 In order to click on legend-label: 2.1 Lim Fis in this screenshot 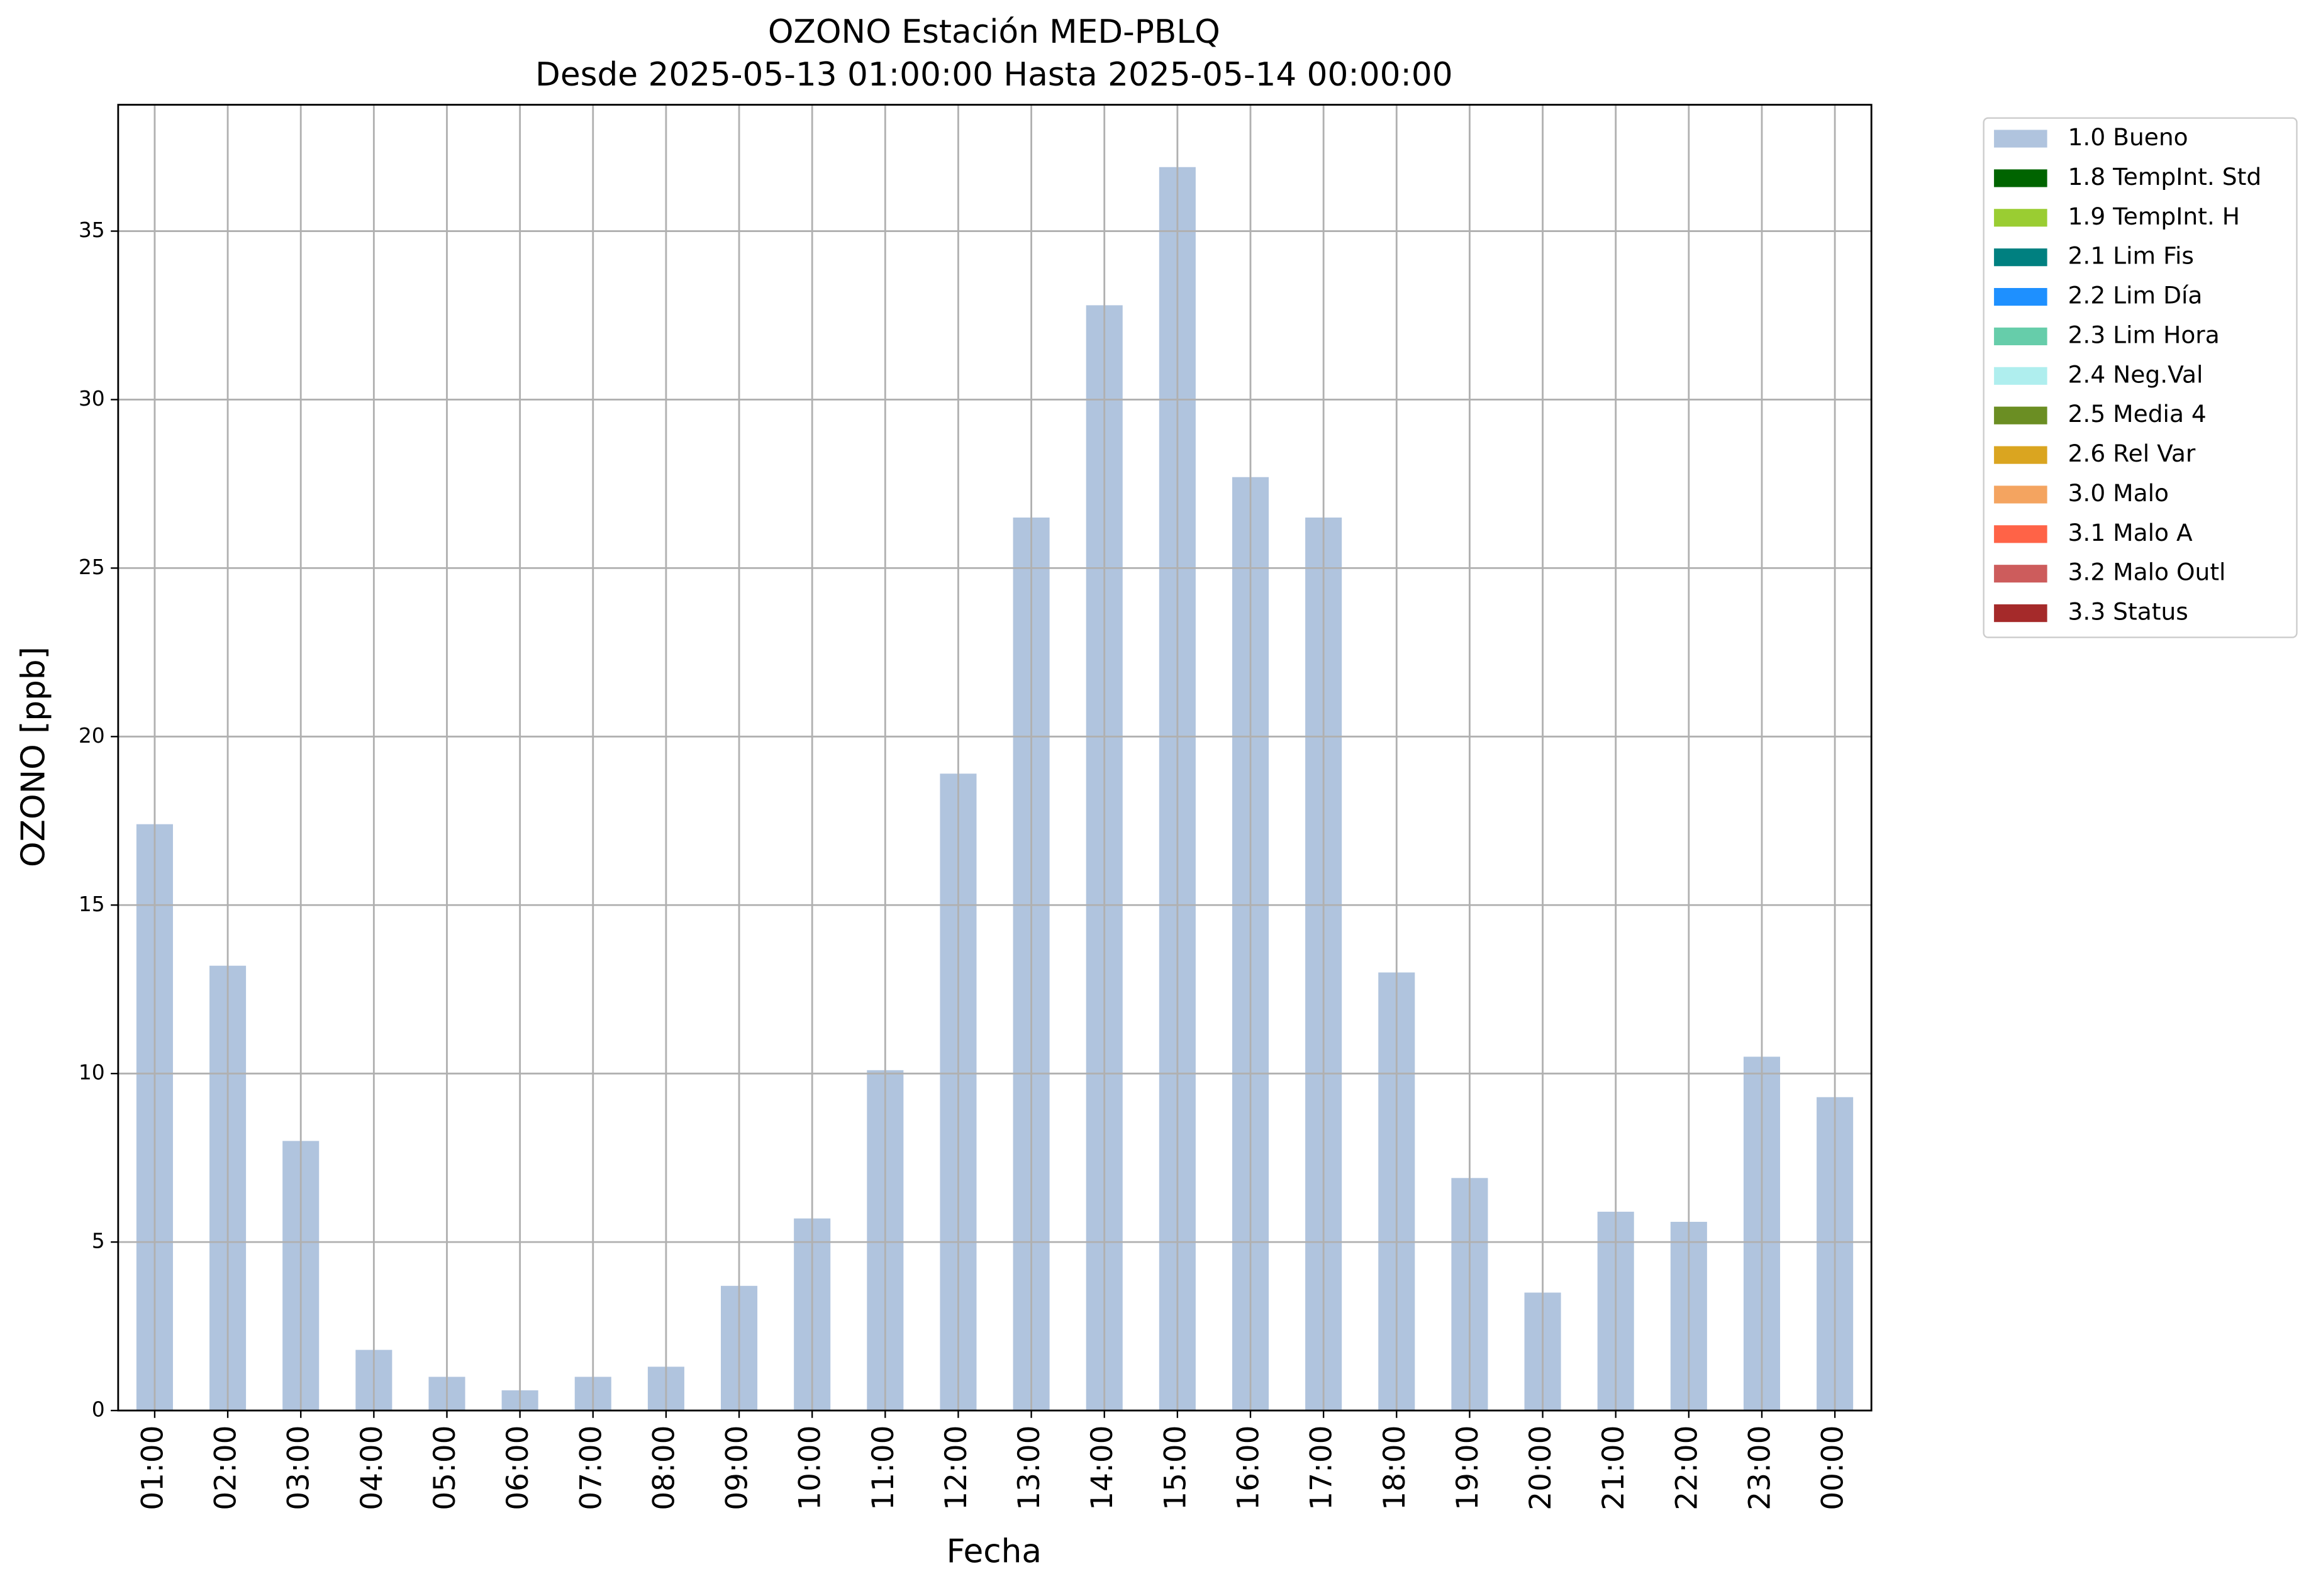, I will do `click(2131, 256)`.